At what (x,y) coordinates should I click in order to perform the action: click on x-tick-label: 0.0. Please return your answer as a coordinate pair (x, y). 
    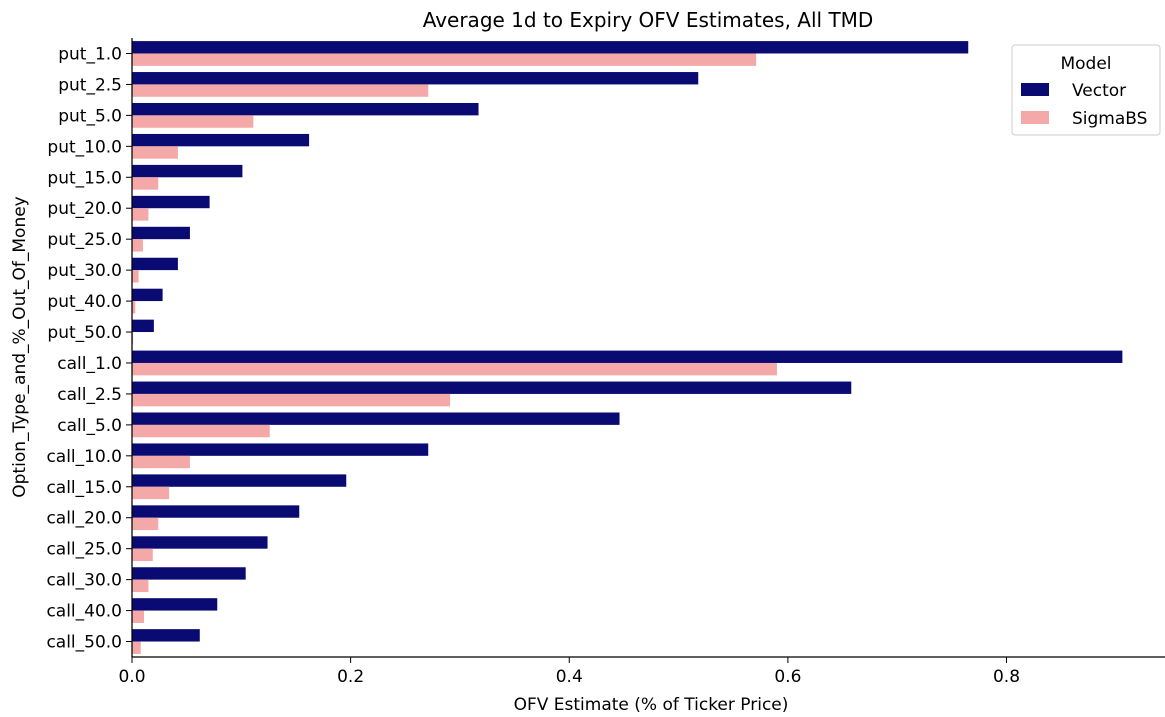
    Looking at the image, I should click on (131, 677).